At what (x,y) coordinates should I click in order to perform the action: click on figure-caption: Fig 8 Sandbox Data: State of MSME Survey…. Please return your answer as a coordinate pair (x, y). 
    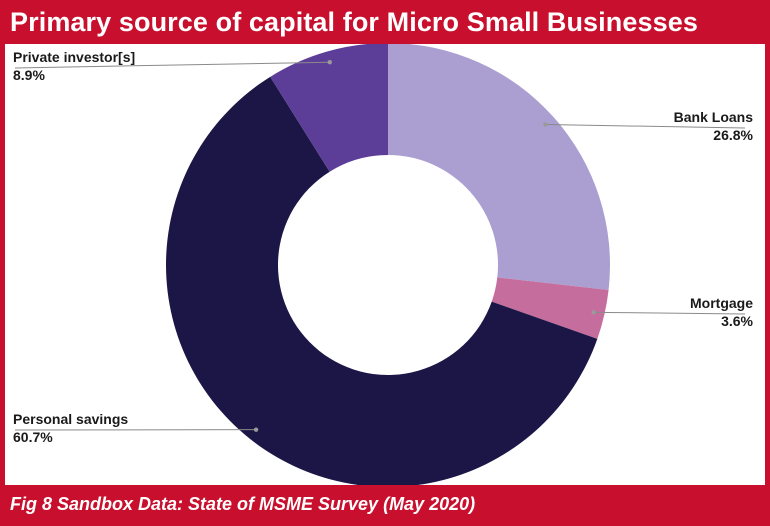
    Looking at the image, I should click on (243, 504).